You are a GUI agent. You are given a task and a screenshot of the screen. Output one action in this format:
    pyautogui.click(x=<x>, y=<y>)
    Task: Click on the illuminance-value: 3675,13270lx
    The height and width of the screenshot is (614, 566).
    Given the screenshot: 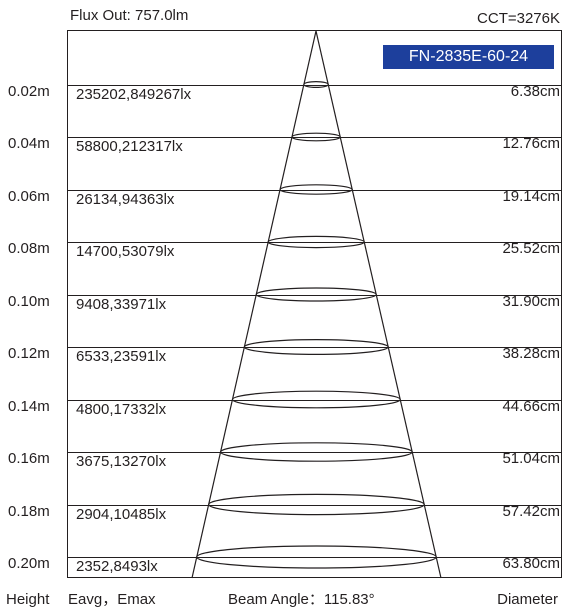 What is the action you would take?
    pyautogui.click(x=121, y=461)
    